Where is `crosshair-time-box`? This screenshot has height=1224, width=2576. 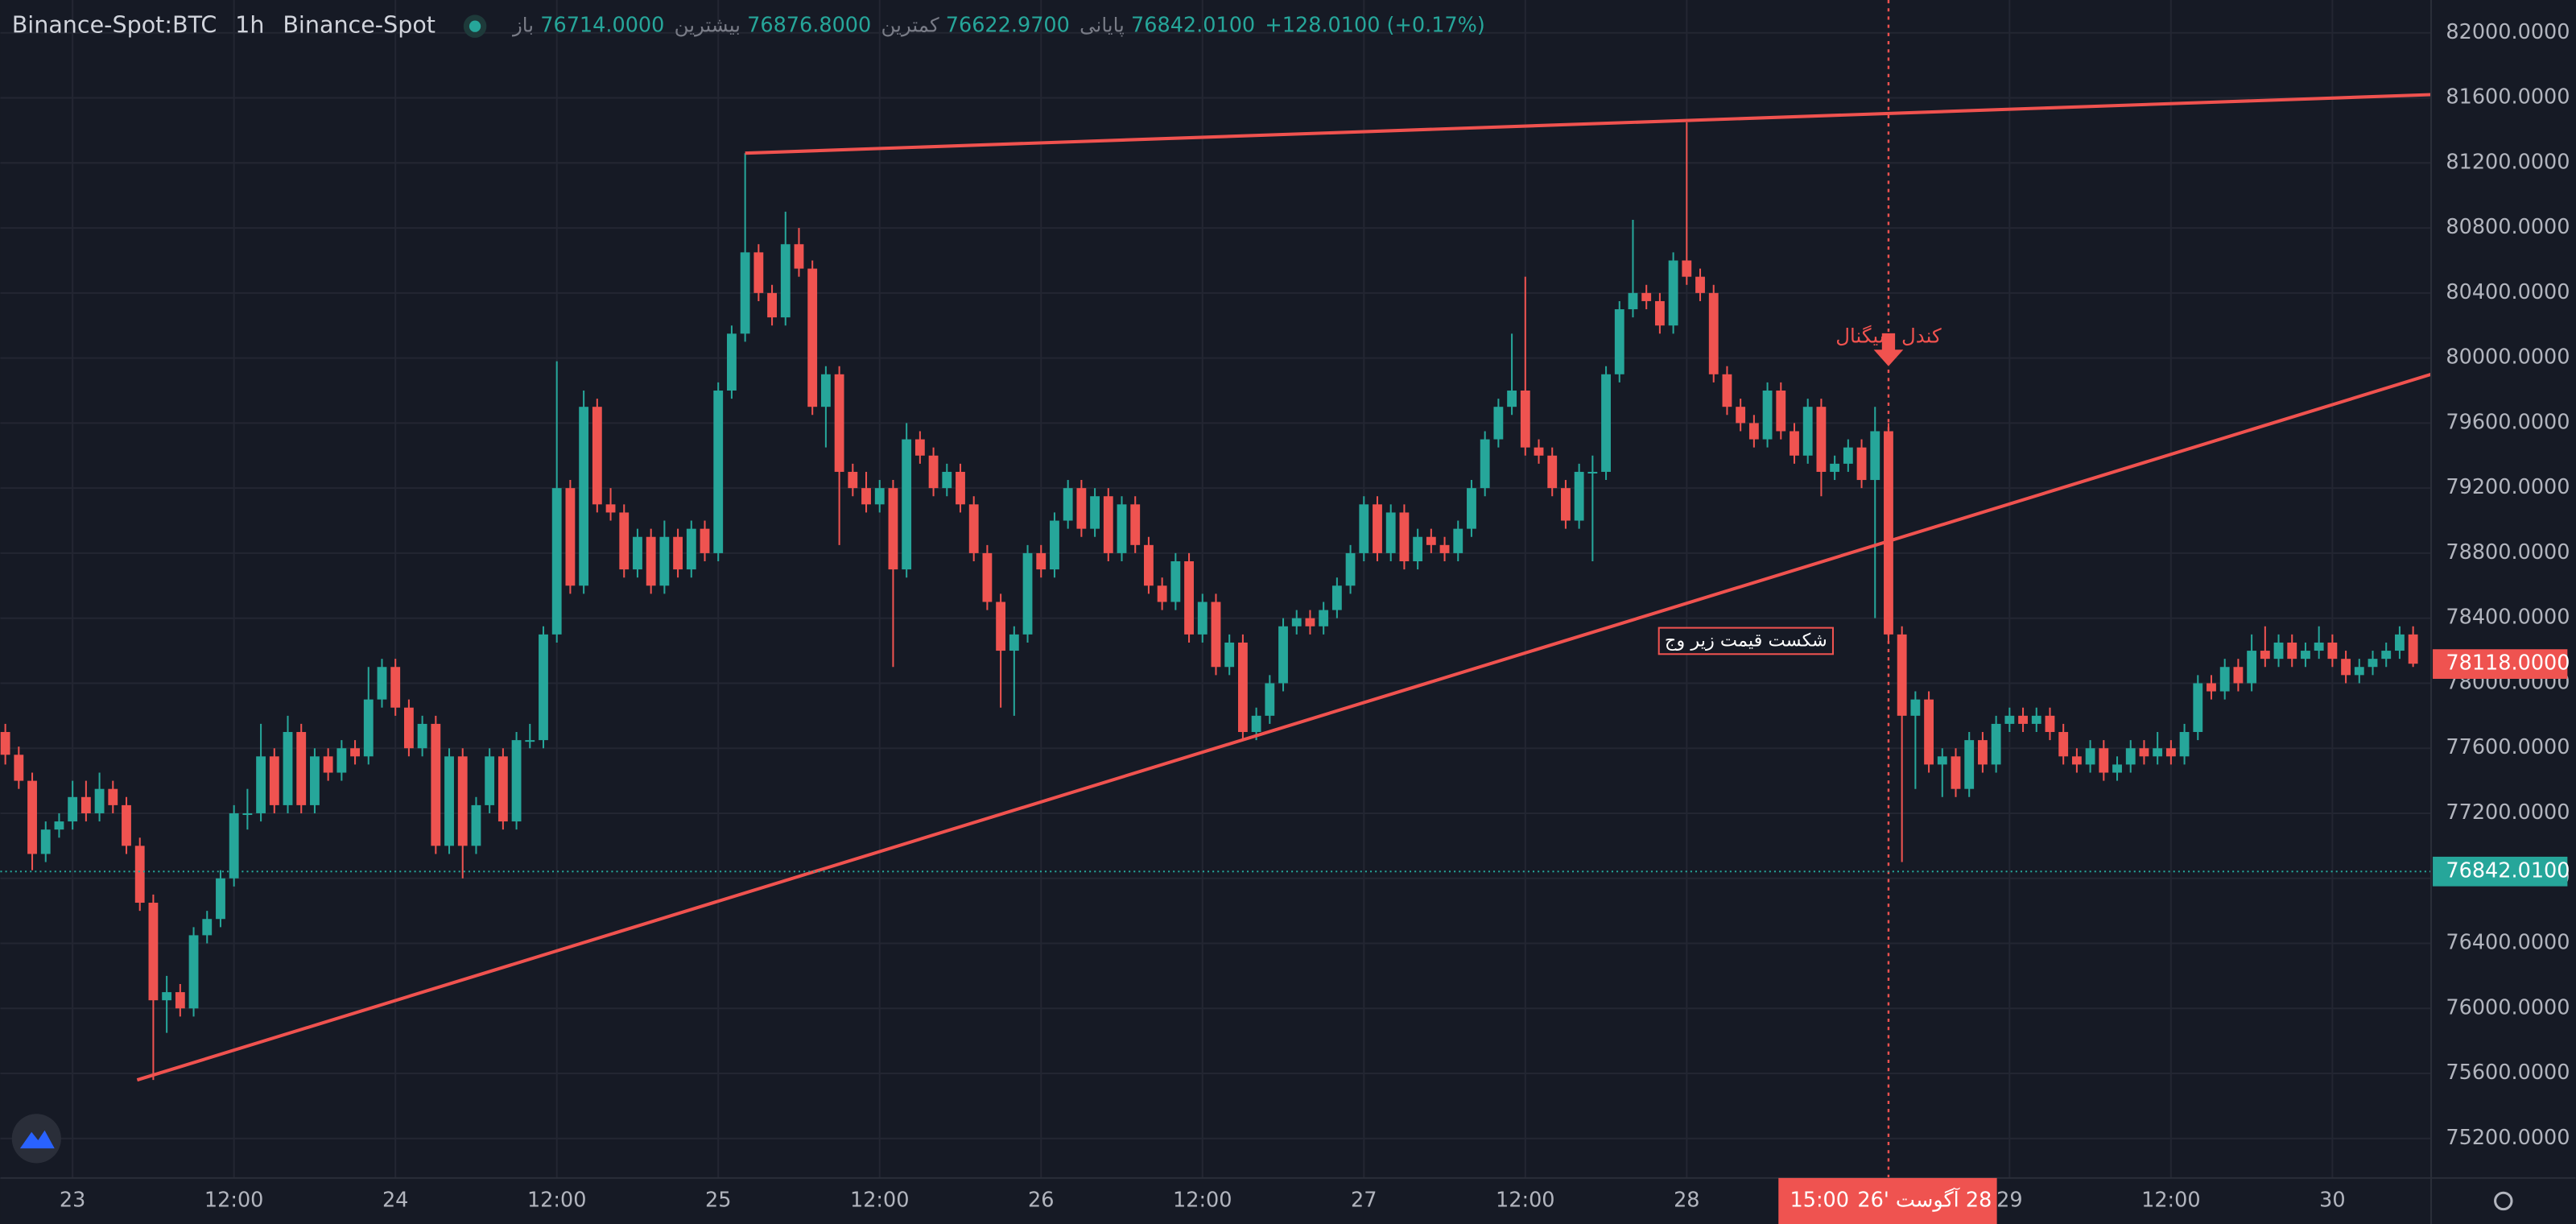
crosshair-time-box is located at coordinates (1887, 1200).